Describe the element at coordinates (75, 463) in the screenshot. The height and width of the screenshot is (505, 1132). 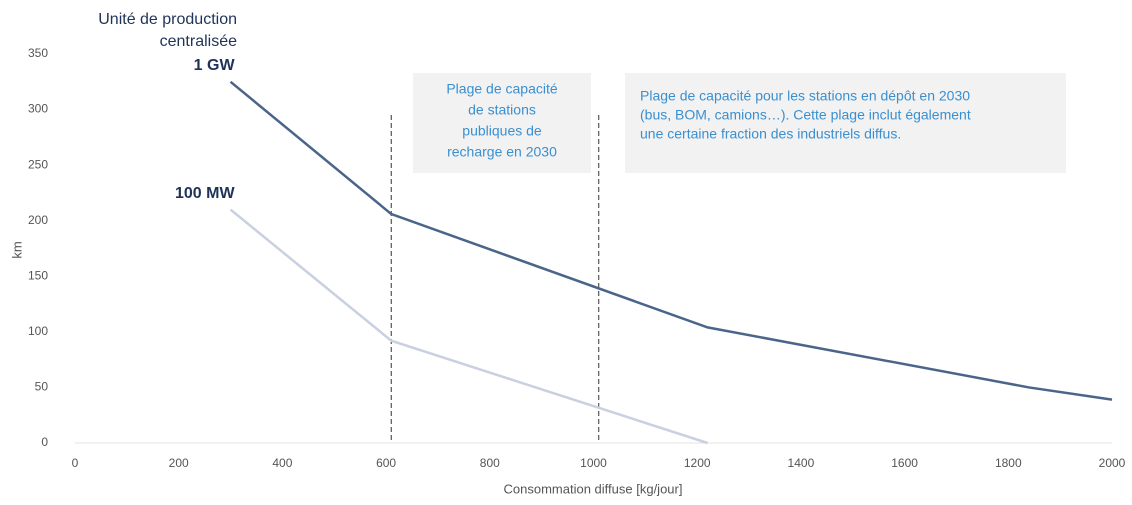
I see `x-tick-label: 0` at that location.